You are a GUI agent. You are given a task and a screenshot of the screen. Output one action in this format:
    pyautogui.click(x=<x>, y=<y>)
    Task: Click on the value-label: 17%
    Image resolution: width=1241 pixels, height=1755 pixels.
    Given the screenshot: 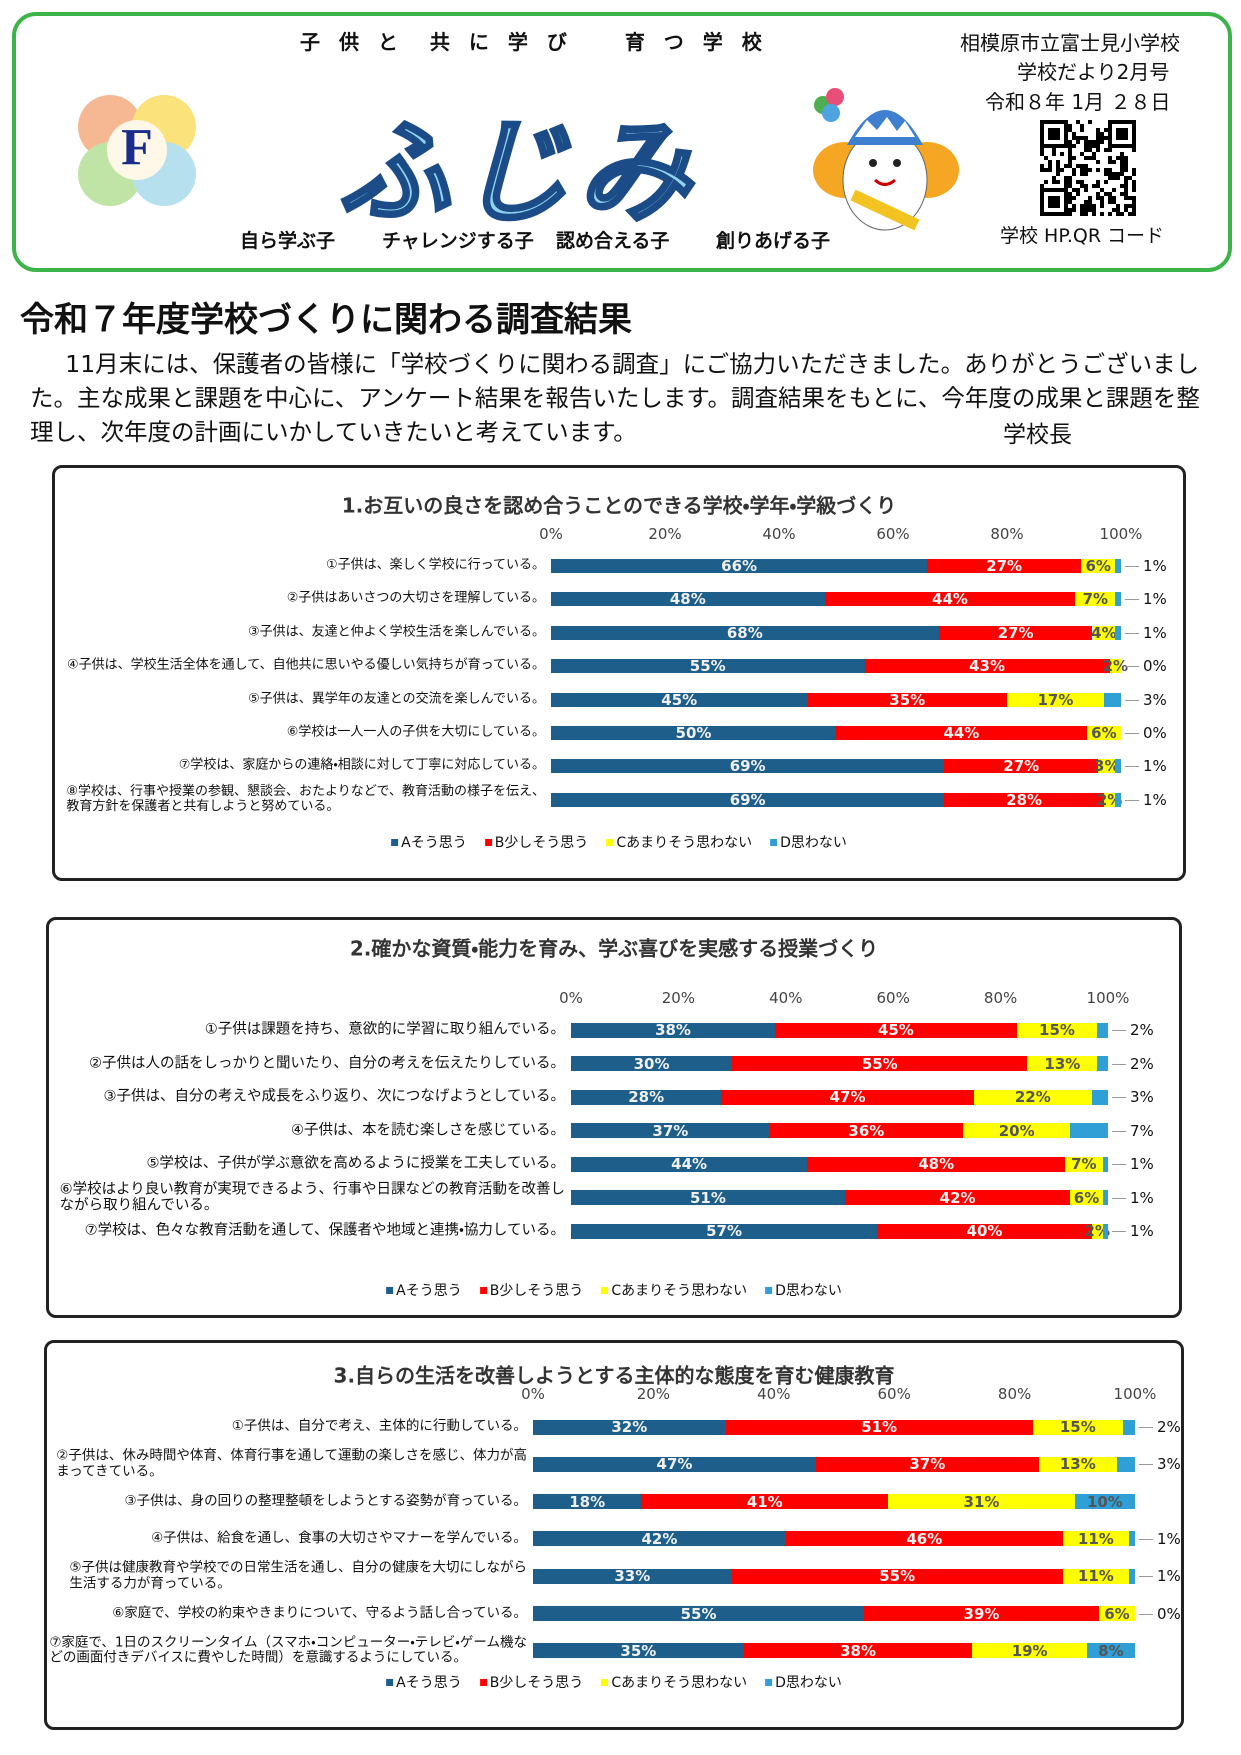 What is the action you would take?
    pyautogui.click(x=1055, y=699)
    